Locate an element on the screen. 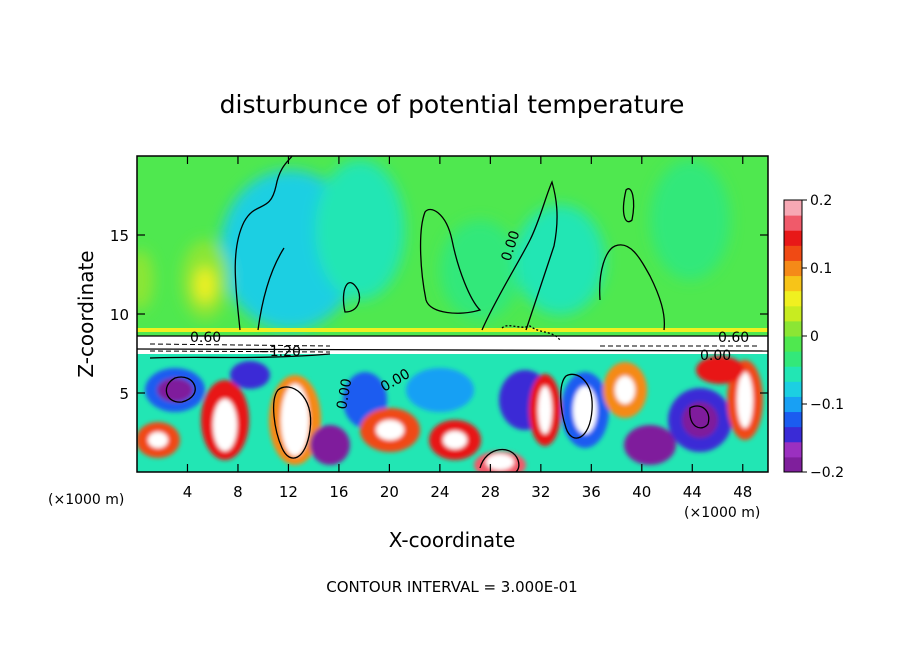  colorbar-ticks: 0.2 0.1 0 −0.1 −0.2 is located at coordinates (823, 337).